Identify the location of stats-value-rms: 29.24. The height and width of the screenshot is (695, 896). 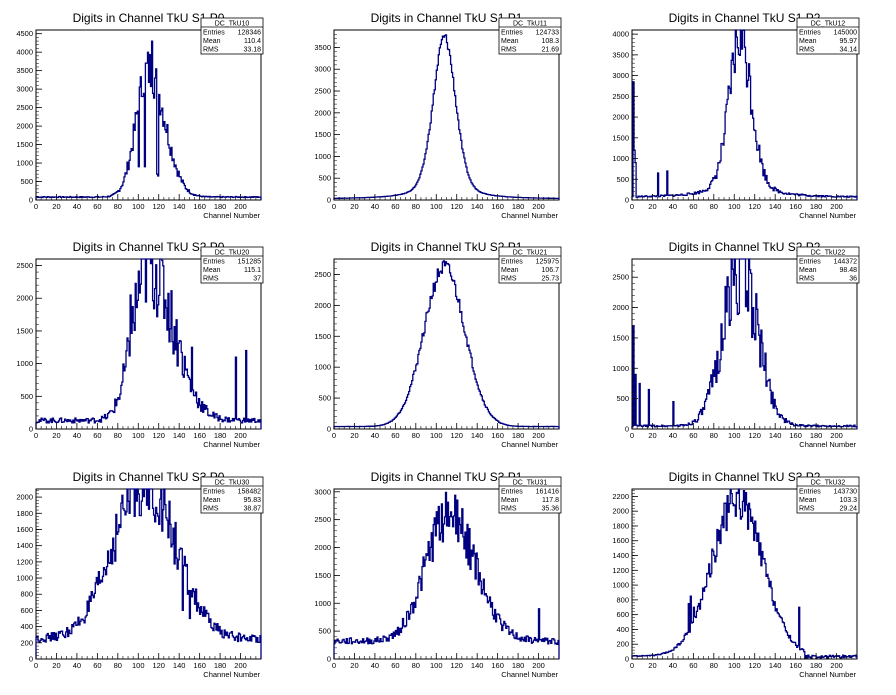
(848, 509).